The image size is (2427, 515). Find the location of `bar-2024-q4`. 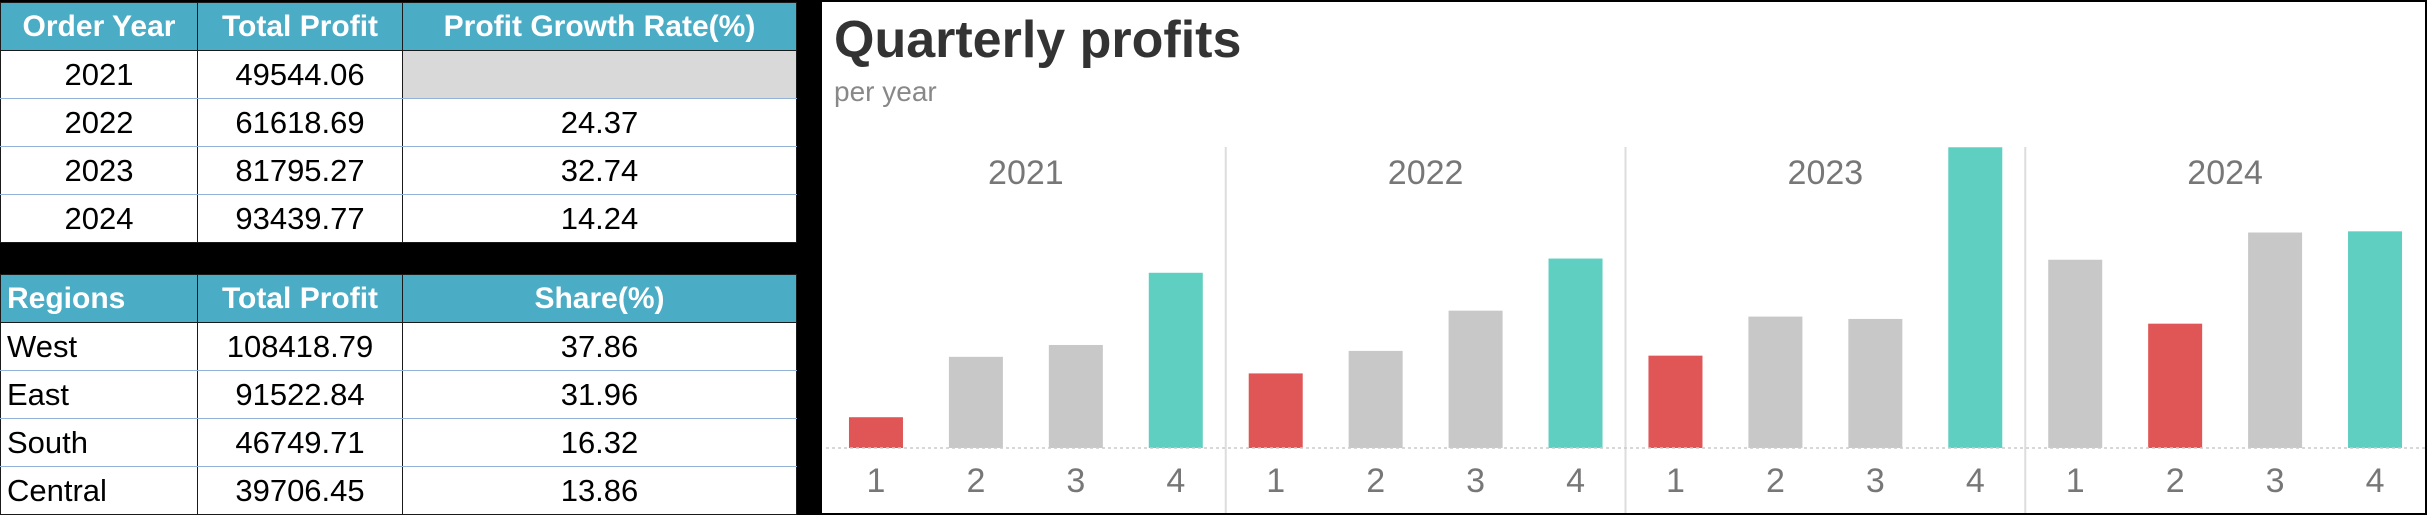

bar-2024-q4 is located at coordinates (2375, 339).